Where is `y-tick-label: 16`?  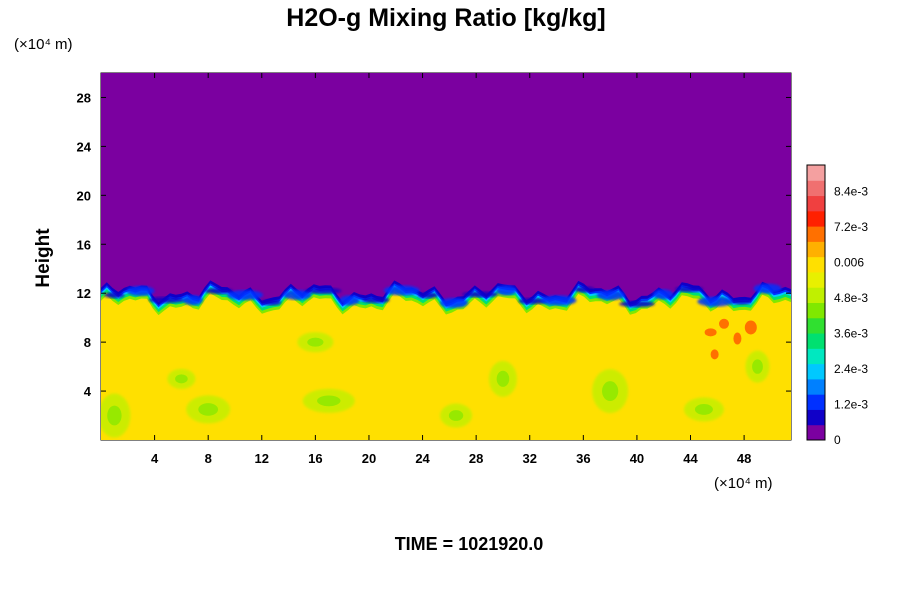
y-tick-label: 16 is located at coordinates (84, 244).